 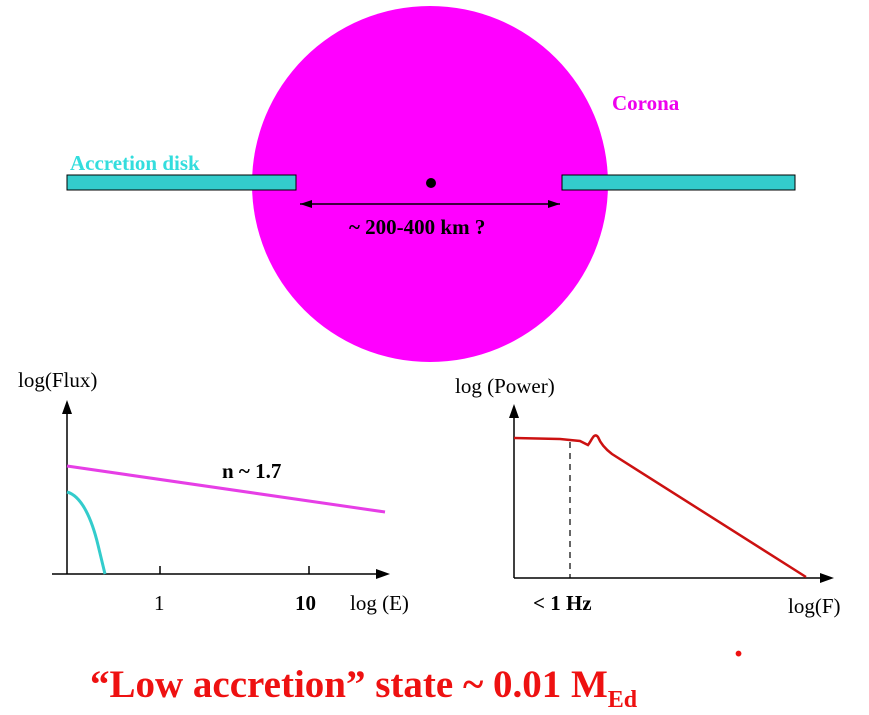 I want to click on power-spectrum-curve, so click(x=660, y=506).